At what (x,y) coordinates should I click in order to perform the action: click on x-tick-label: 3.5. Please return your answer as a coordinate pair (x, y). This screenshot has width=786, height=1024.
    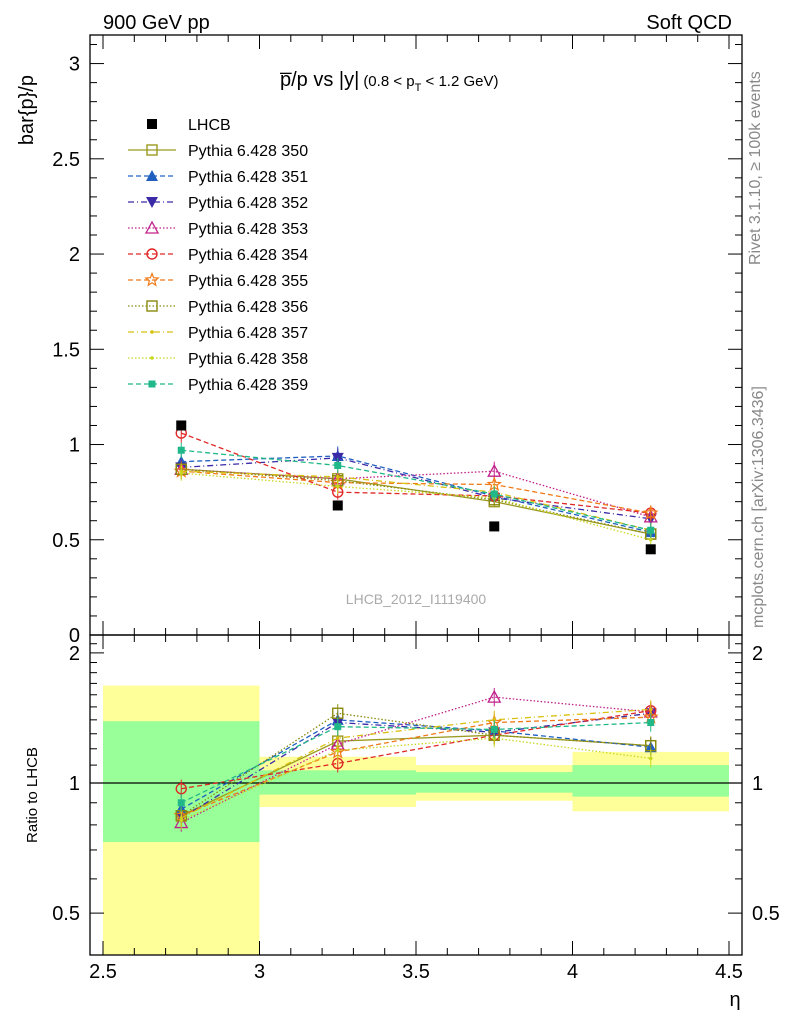
    Looking at the image, I should click on (416, 972).